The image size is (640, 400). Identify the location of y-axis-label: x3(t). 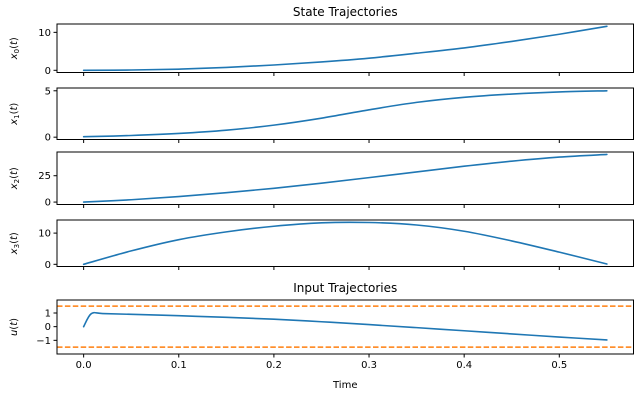
(15, 243).